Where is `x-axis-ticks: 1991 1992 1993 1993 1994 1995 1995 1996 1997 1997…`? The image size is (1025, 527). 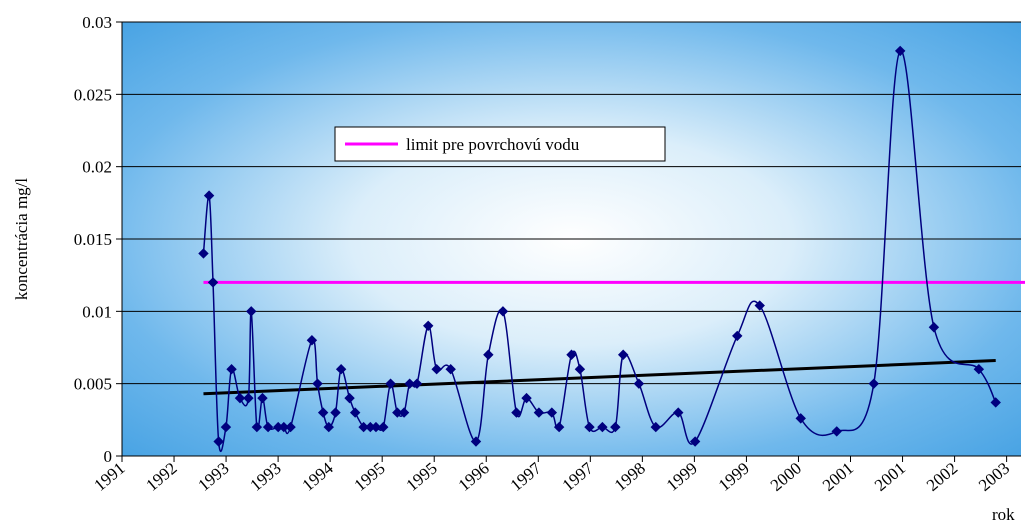 x-axis-ticks: 1991 1992 1993 1993 1994 1995 1995 1996 1997 1997… is located at coordinates (551, 475).